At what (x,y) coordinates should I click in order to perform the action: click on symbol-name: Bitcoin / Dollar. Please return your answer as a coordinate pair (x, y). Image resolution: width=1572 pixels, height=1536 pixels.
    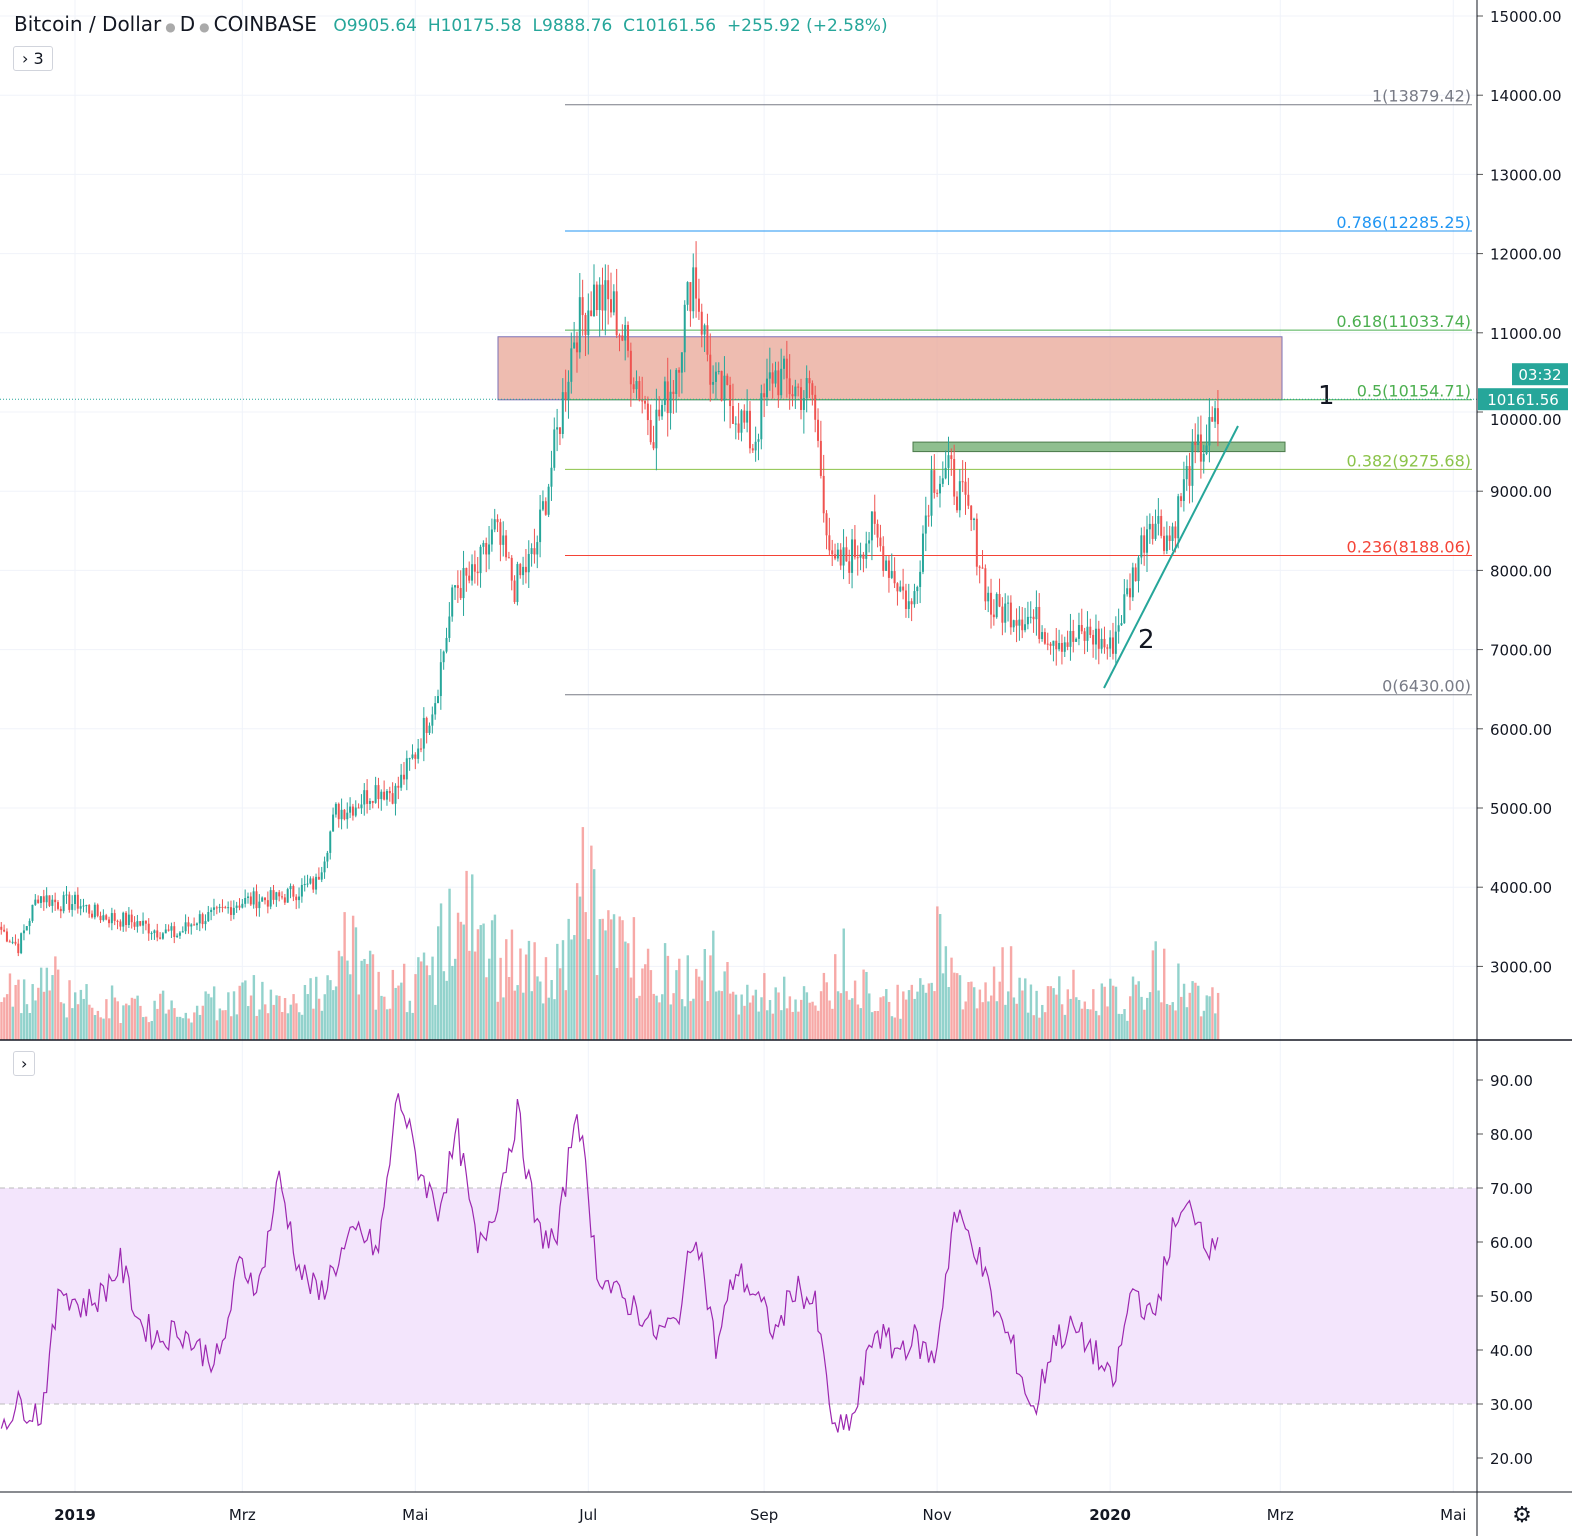
    Looking at the image, I should click on (88, 24).